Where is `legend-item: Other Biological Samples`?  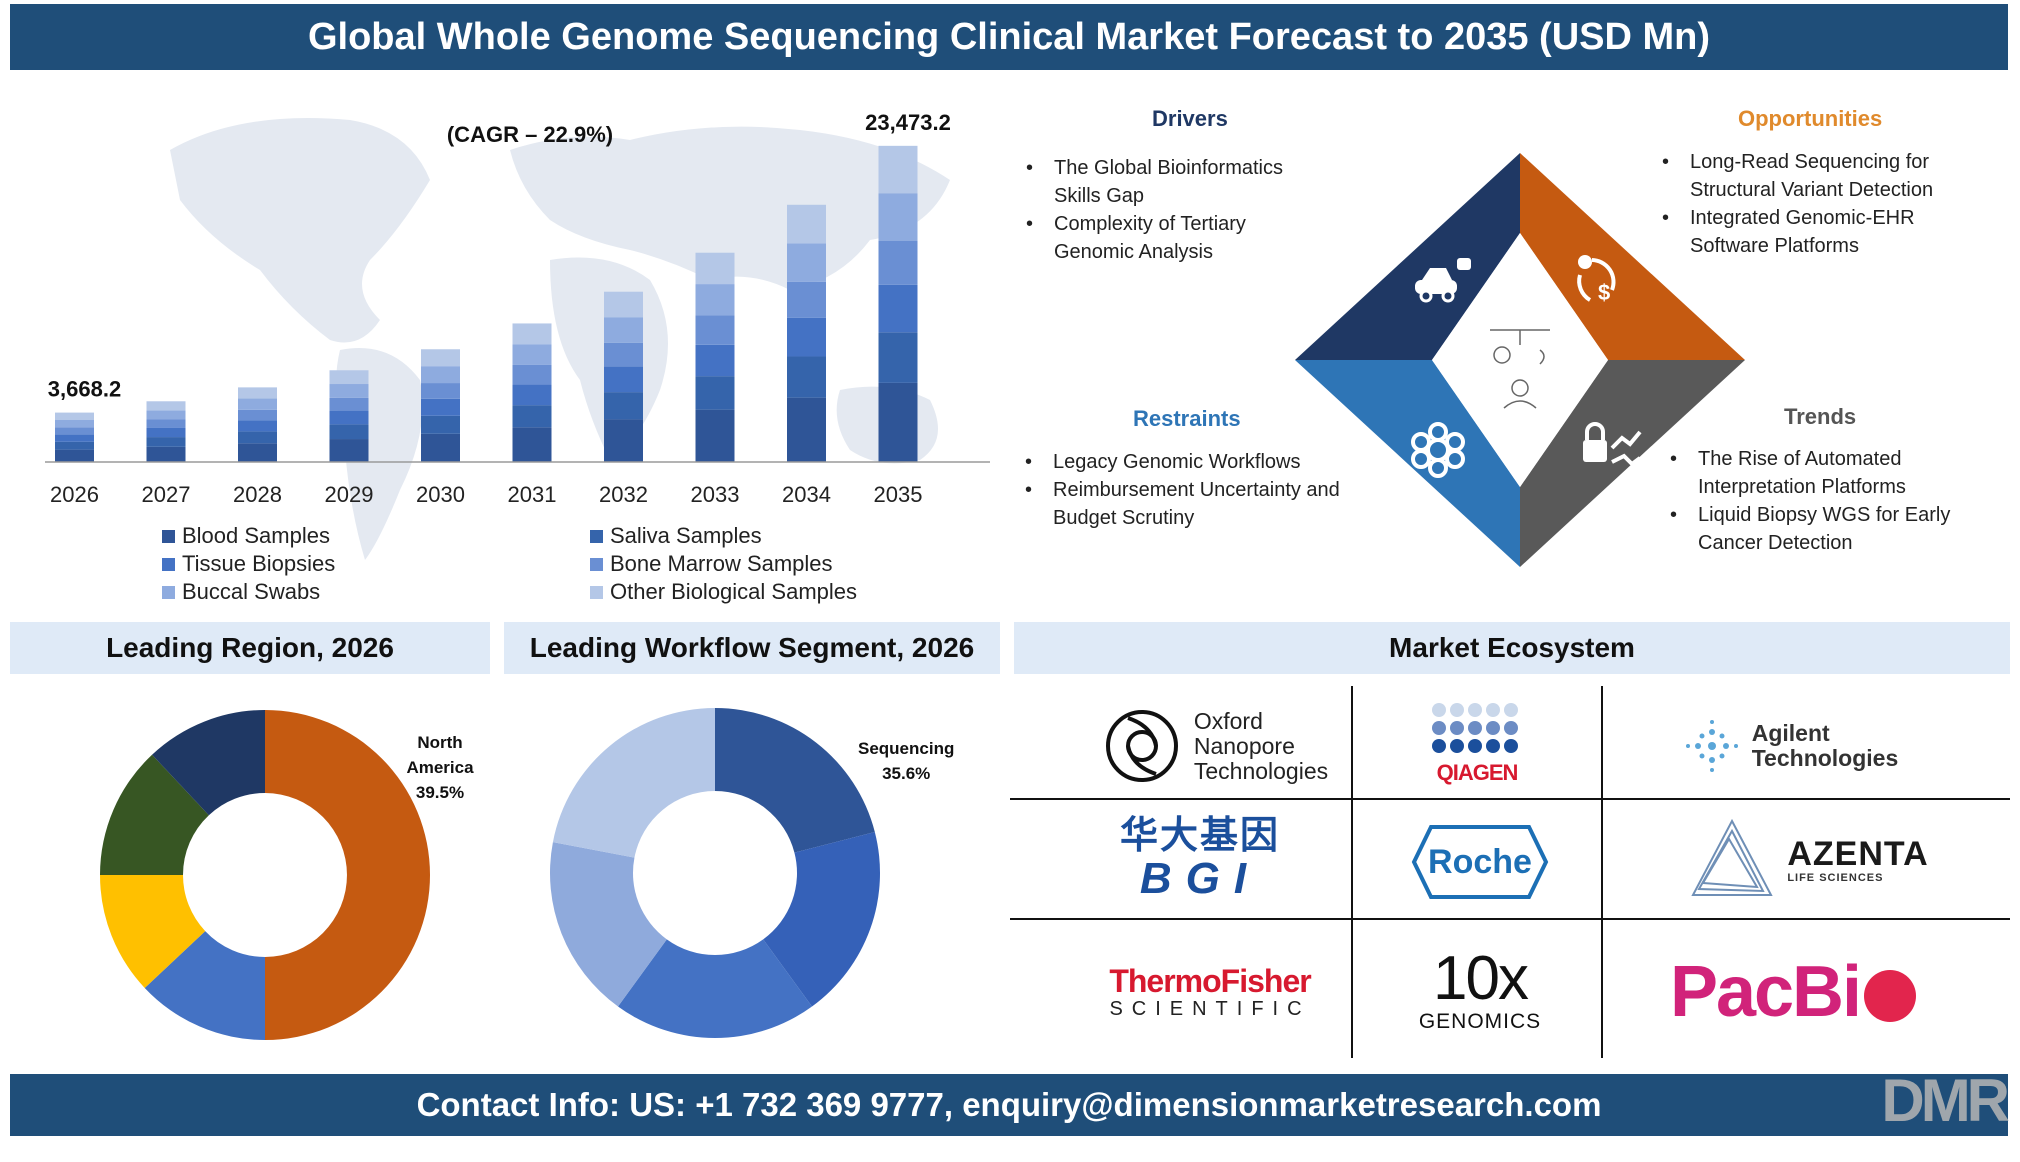
legend-item: Other Biological Samples is located at coordinates (723, 592).